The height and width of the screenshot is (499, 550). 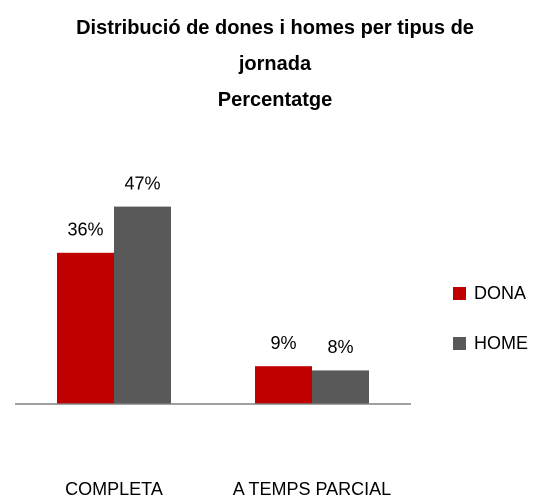 What do you see at coordinates (340, 347) in the screenshot?
I see `data-label: 8%` at bounding box center [340, 347].